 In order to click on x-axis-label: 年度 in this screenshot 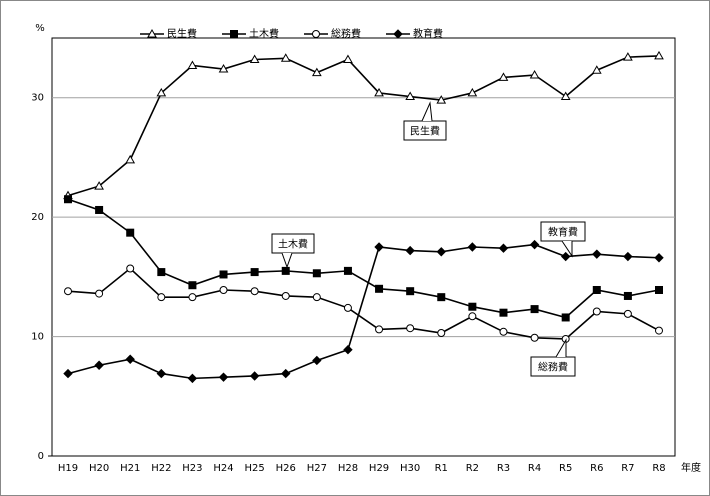, I will do `click(691, 467)`.